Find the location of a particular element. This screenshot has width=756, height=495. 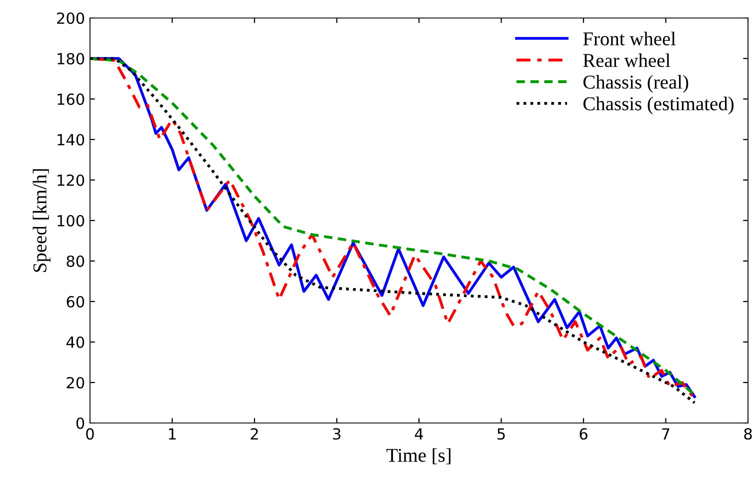

y-tick-label: 140 is located at coordinates (71, 140).